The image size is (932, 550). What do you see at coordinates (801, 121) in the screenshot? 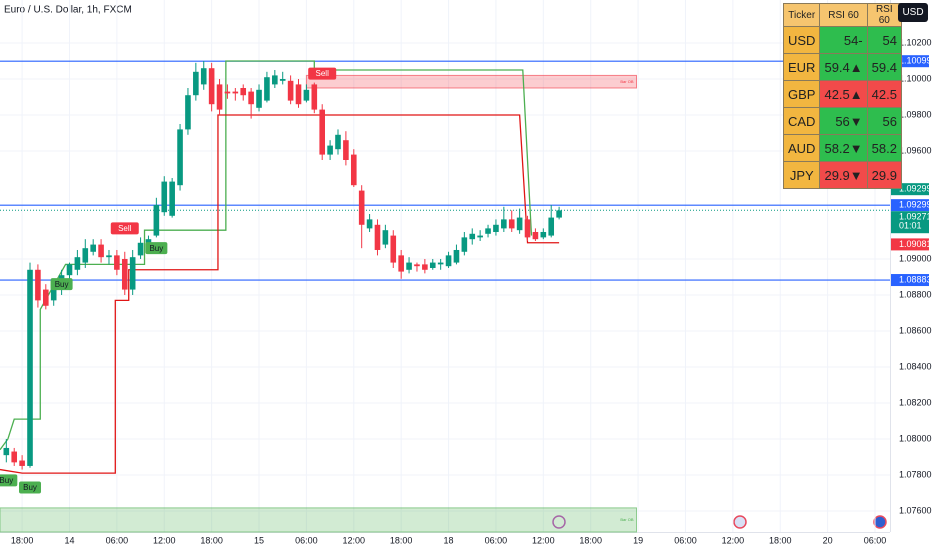
I see `table-cell: CAD` at bounding box center [801, 121].